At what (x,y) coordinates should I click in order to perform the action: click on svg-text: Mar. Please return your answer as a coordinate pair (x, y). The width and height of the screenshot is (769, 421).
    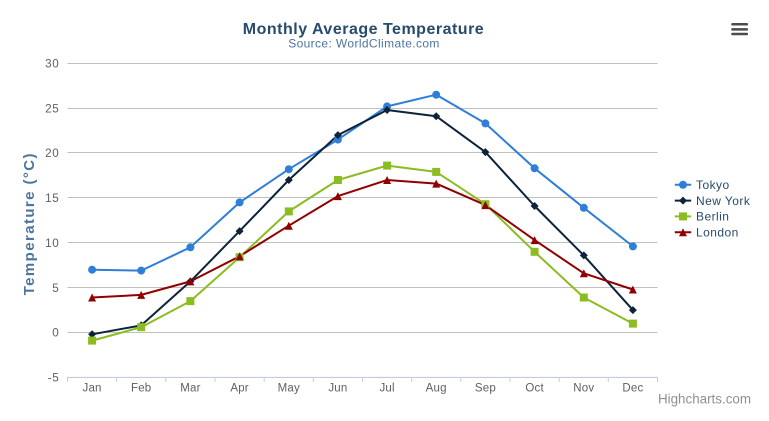
    Looking at the image, I should click on (190, 389).